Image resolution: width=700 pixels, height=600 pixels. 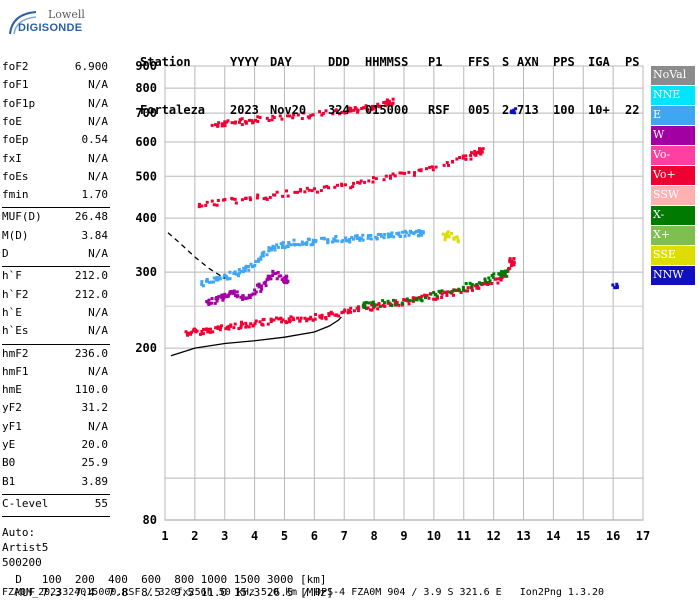 I want to click on x-tick-label: 3, so click(x=224, y=536).